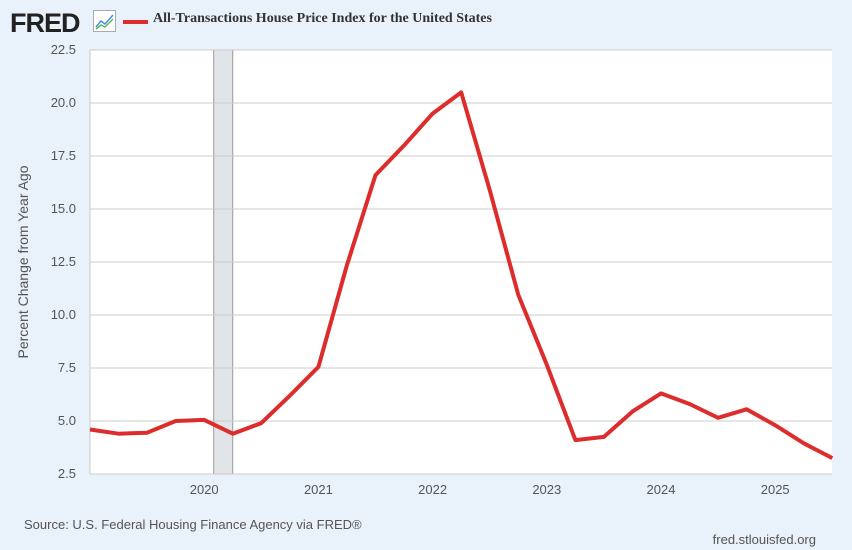  Describe the element at coordinates (63, 208) in the screenshot. I see `y-tick-label: 15.0` at that location.